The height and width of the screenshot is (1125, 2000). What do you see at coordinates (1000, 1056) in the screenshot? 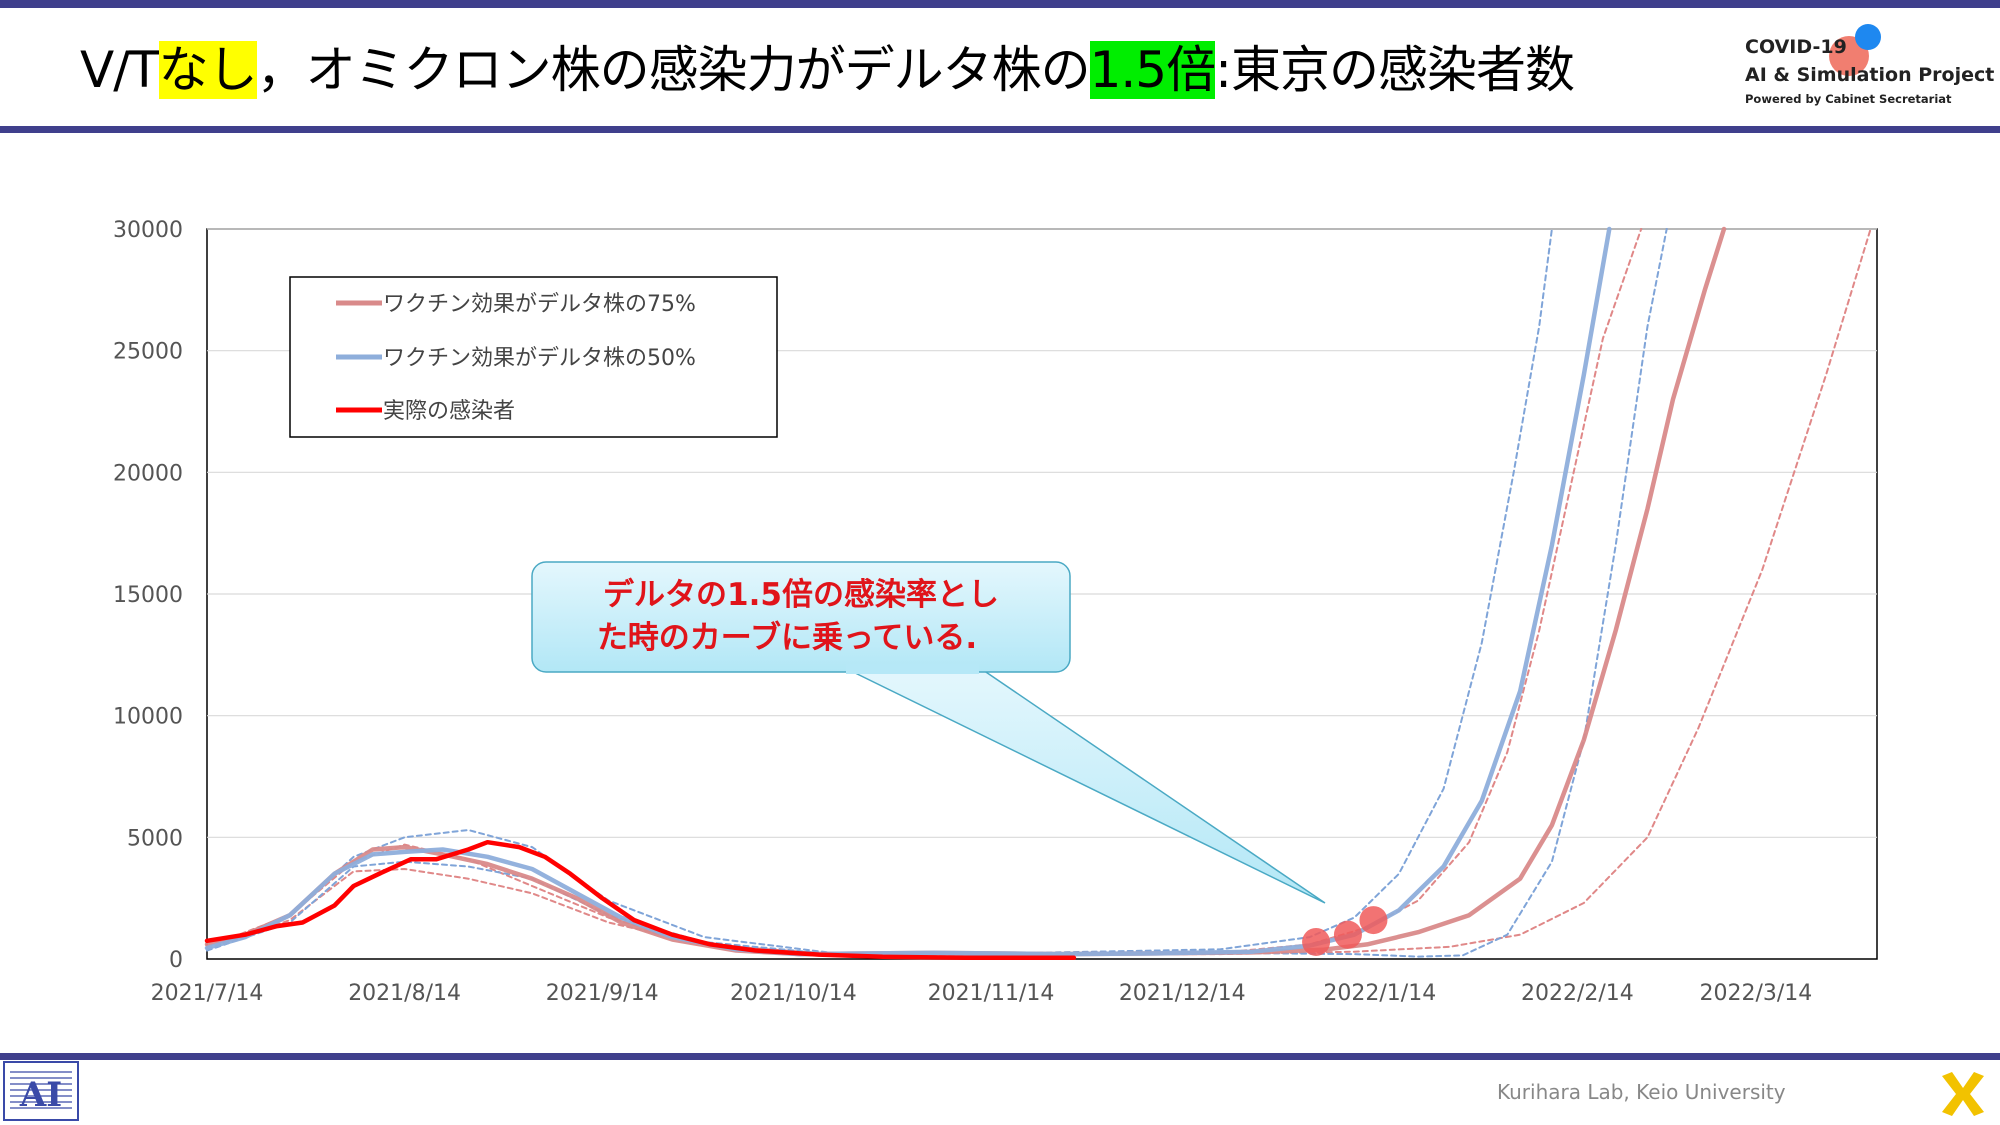
I see `footer-band` at bounding box center [1000, 1056].